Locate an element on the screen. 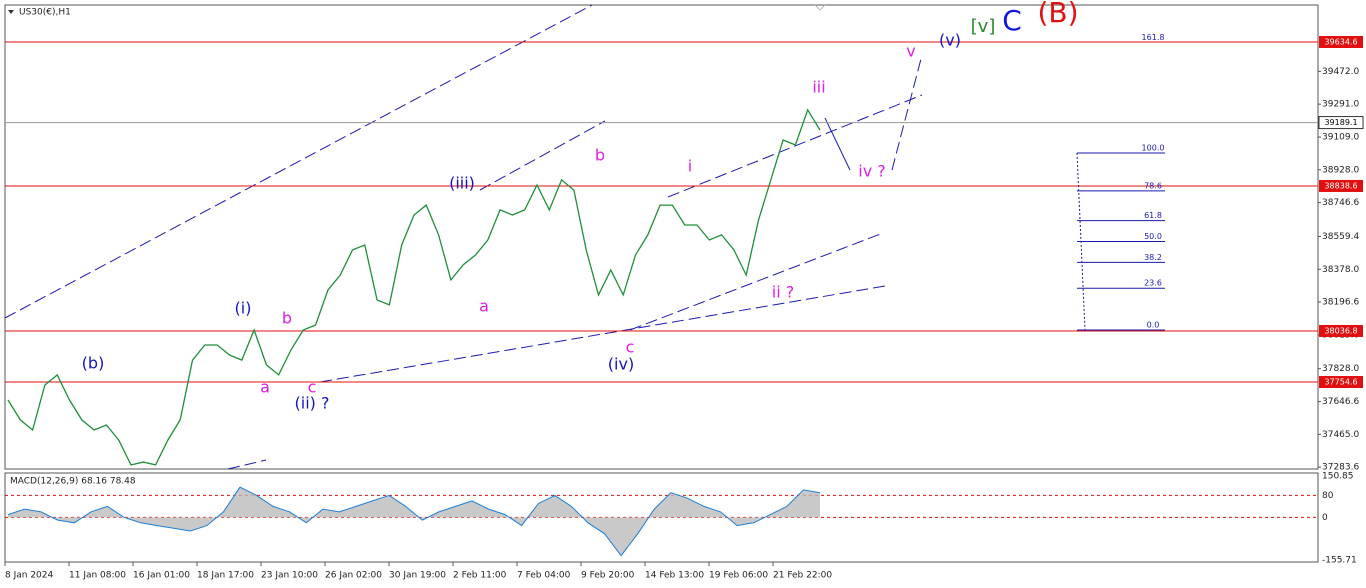  wave-label: (v) is located at coordinates (950, 40).